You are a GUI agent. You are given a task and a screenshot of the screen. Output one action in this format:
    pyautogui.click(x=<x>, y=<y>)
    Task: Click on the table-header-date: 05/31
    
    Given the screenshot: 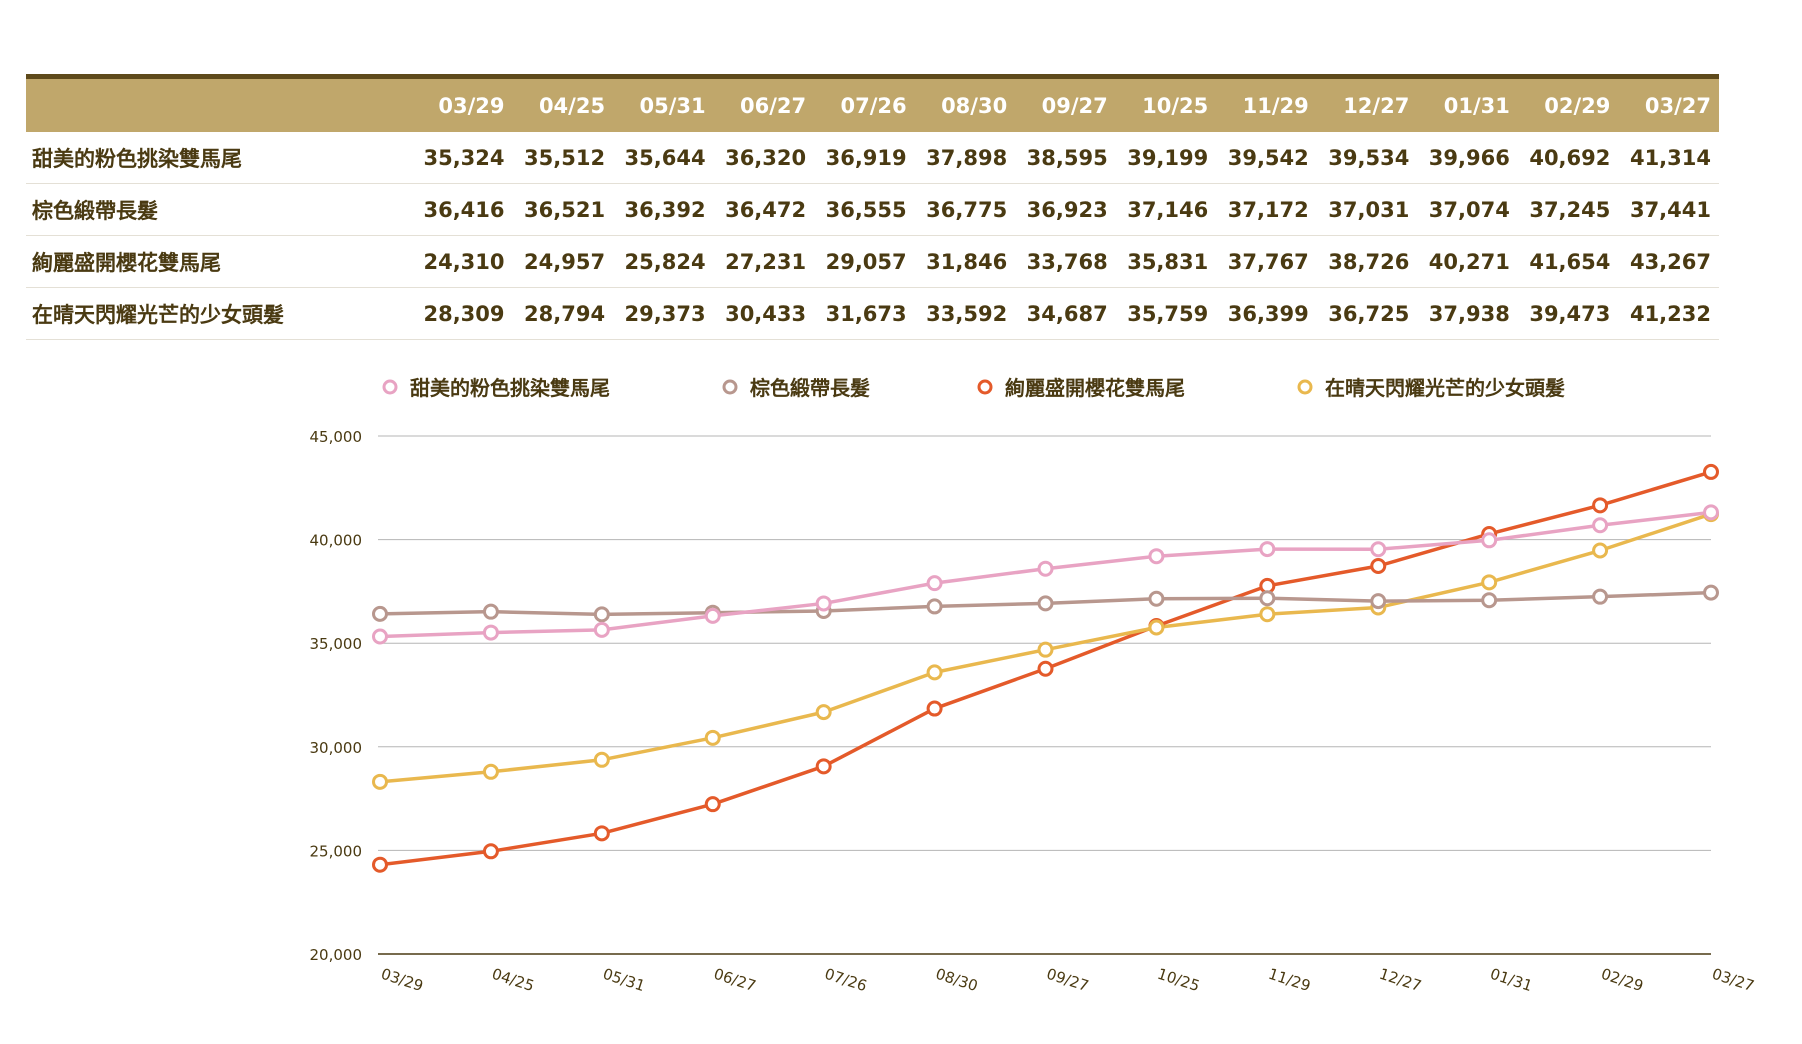 What is the action you would take?
    pyautogui.click(x=663, y=103)
    